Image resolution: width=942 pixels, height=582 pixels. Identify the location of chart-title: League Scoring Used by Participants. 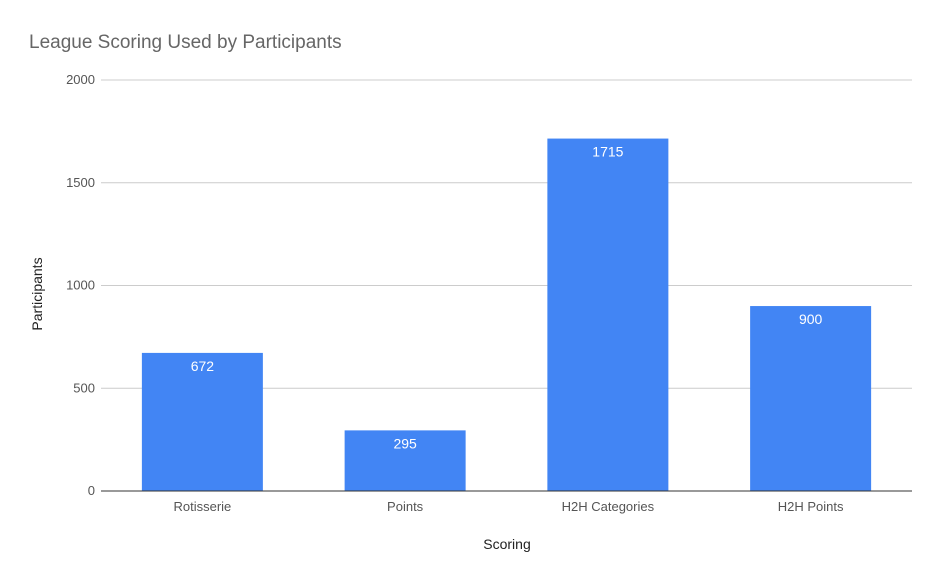
(185, 42).